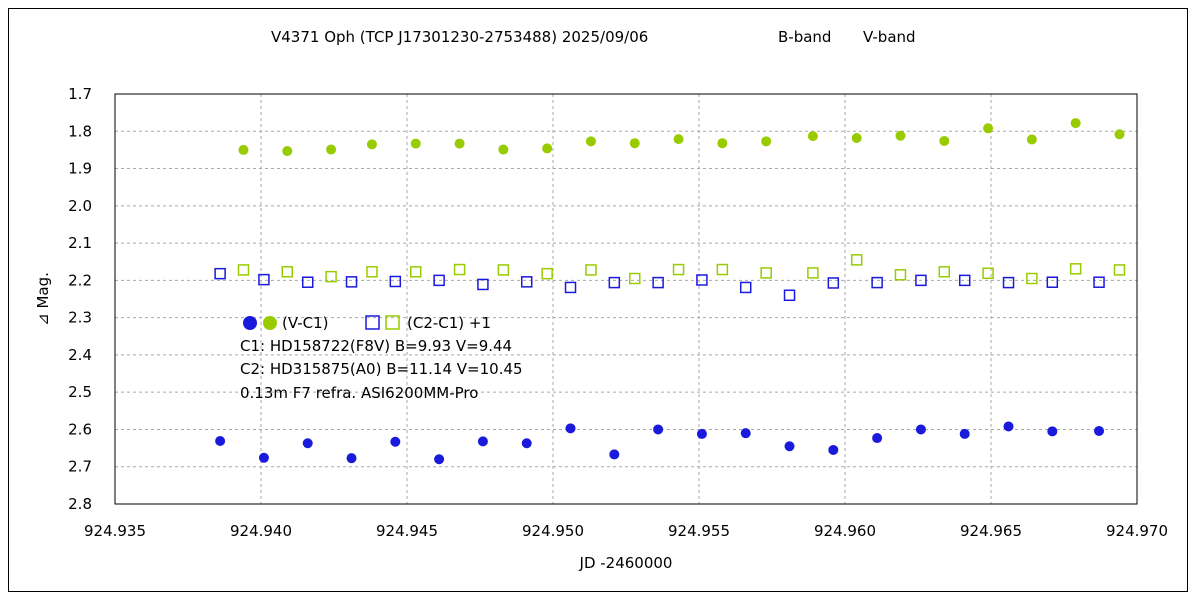 This screenshot has width=1200, height=600. Describe the element at coordinates (270, 323) in the screenshot. I see `legend-v-var-marker` at that location.